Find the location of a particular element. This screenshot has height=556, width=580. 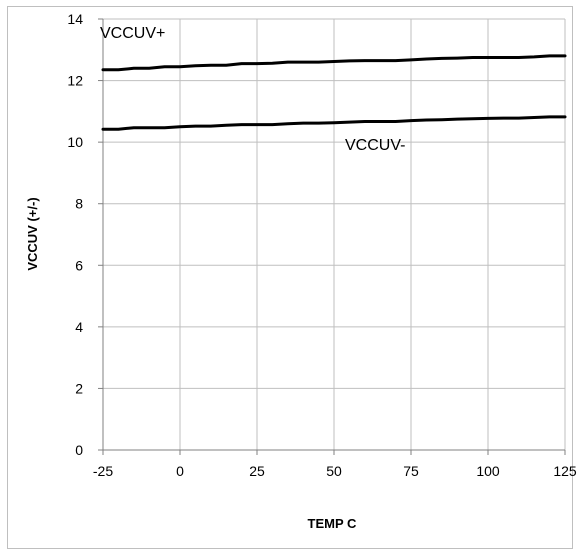

series-line-vccuv-minus is located at coordinates (334, 123).